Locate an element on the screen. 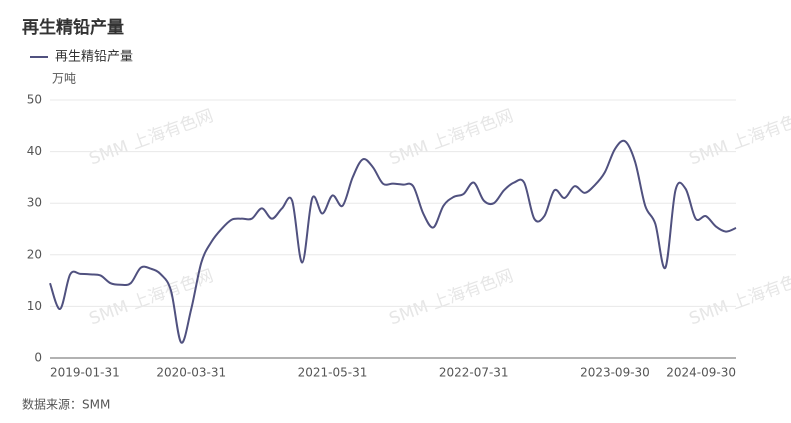 This screenshot has width=791, height=423. x-tick-label: 2023-09-30 is located at coordinates (615, 373).